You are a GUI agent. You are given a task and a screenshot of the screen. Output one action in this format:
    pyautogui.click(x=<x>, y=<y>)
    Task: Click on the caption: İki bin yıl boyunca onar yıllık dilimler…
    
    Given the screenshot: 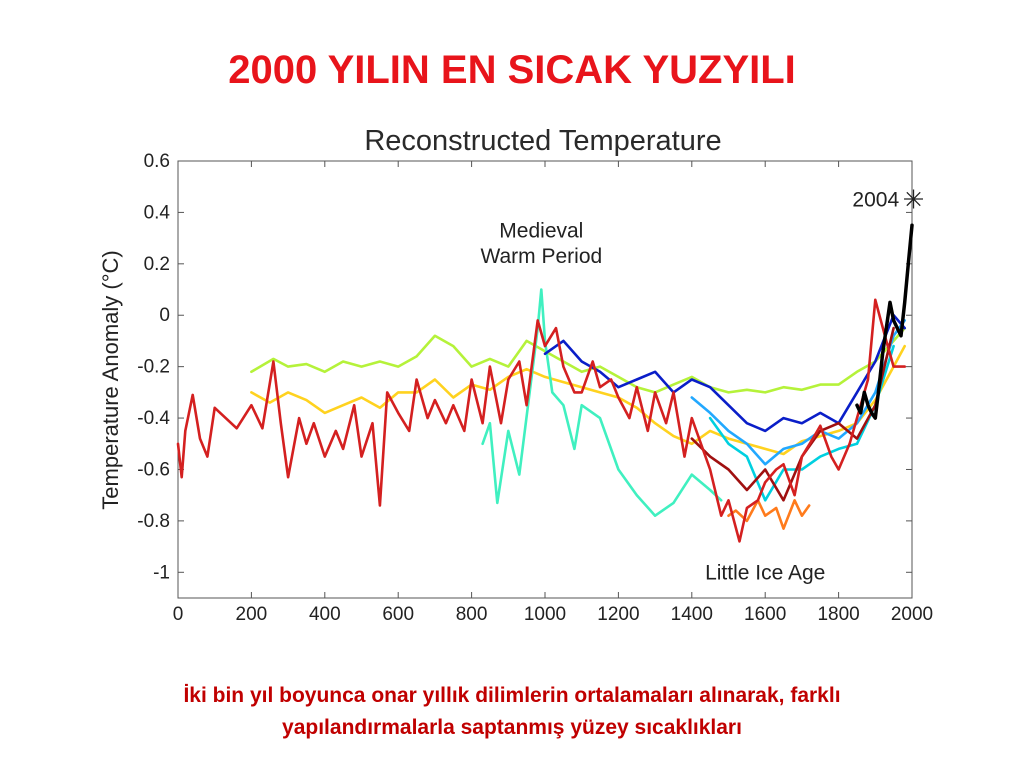 What is the action you would take?
    pyautogui.click(x=512, y=712)
    